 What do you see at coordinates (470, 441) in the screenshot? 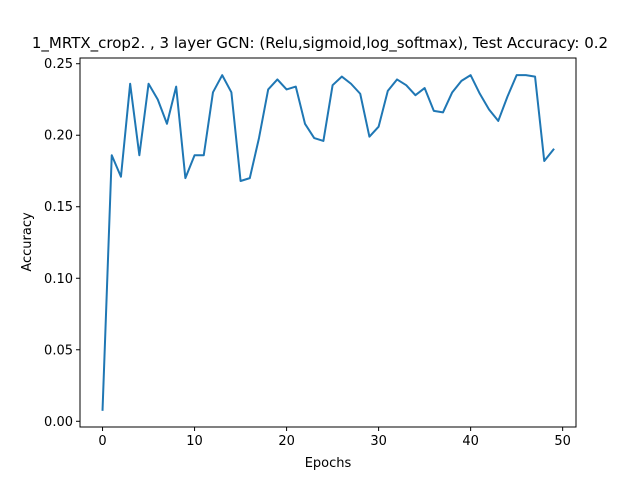
I see `x-tick-label: 40` at bounding box center [470, 441].